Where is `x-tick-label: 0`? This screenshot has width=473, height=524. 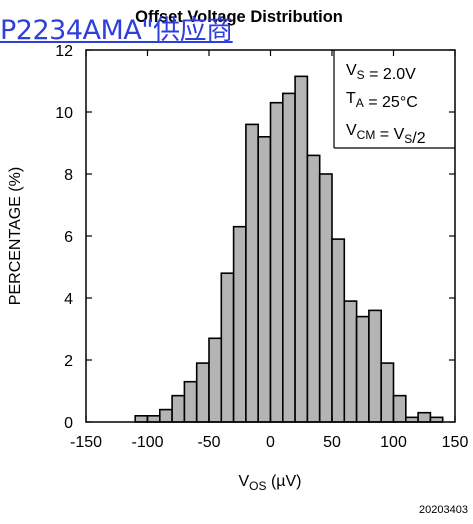
x-tick-label: 0 is located at coordinates (270, 442).